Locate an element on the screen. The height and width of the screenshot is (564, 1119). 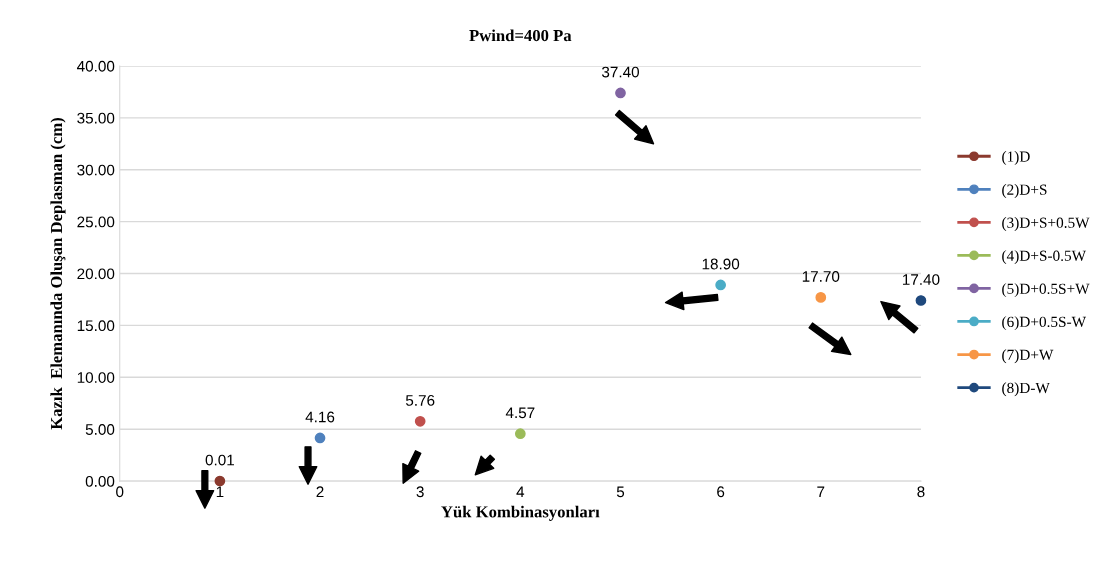
legend-label: (5)D+0.5S+W is located at coordinates (1046, 290).